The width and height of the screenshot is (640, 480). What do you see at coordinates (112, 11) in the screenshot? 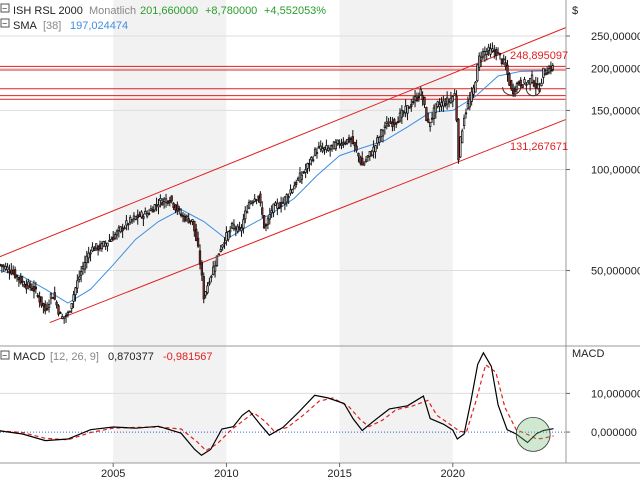
I see `period-label: Monatlich` at bounding box center [112, 11].